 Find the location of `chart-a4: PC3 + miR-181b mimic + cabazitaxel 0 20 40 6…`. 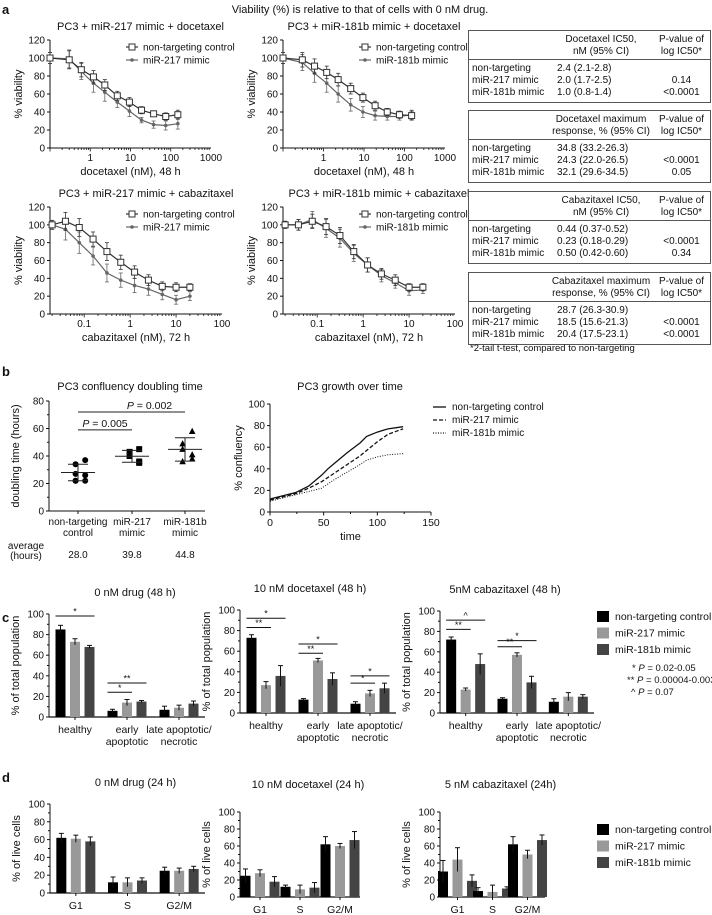

chart-a4: PC3 + miR-181b mimic + cabazitaxel 0 20 40 6… is located at coordinates (357, 266).